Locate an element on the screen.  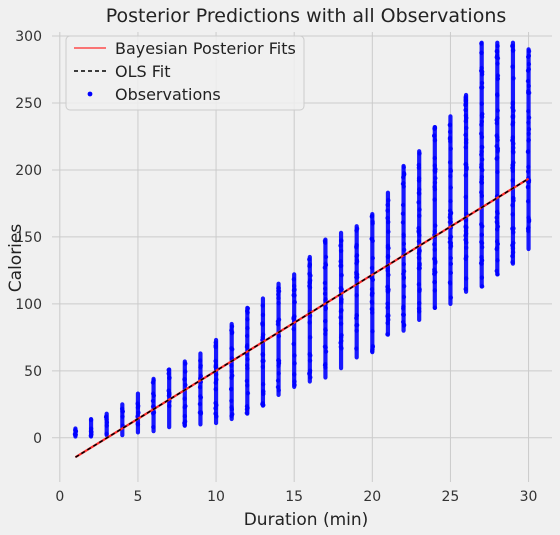
x-tick-label: 10 is located at coordinates (216, 497).